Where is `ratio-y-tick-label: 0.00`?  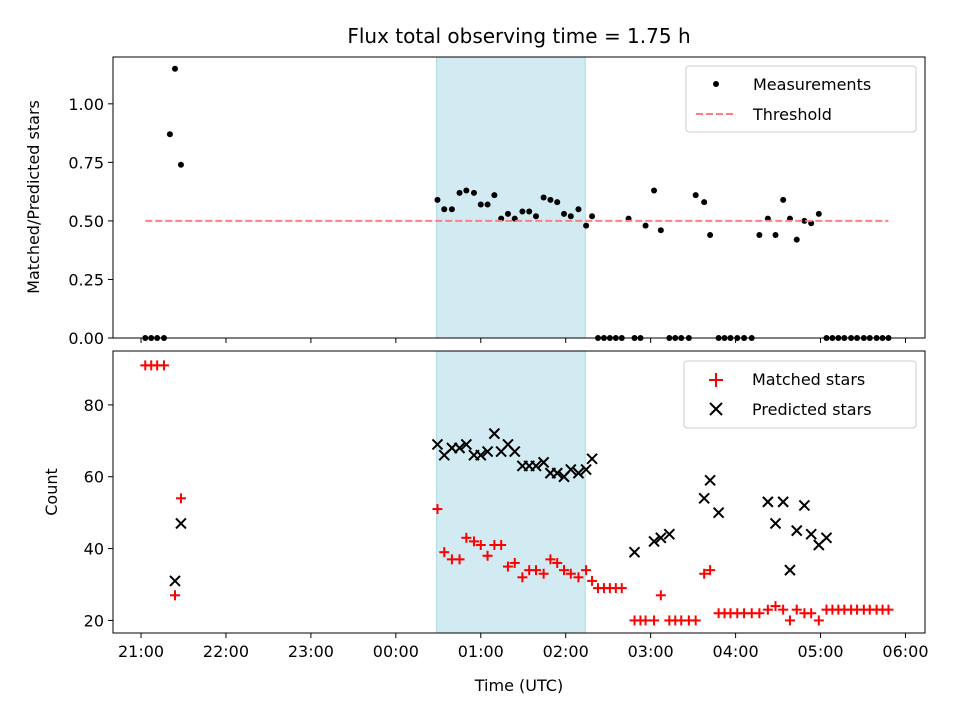
ratio-y-tick-label: 0.00 is located at coordinates (86, 338).